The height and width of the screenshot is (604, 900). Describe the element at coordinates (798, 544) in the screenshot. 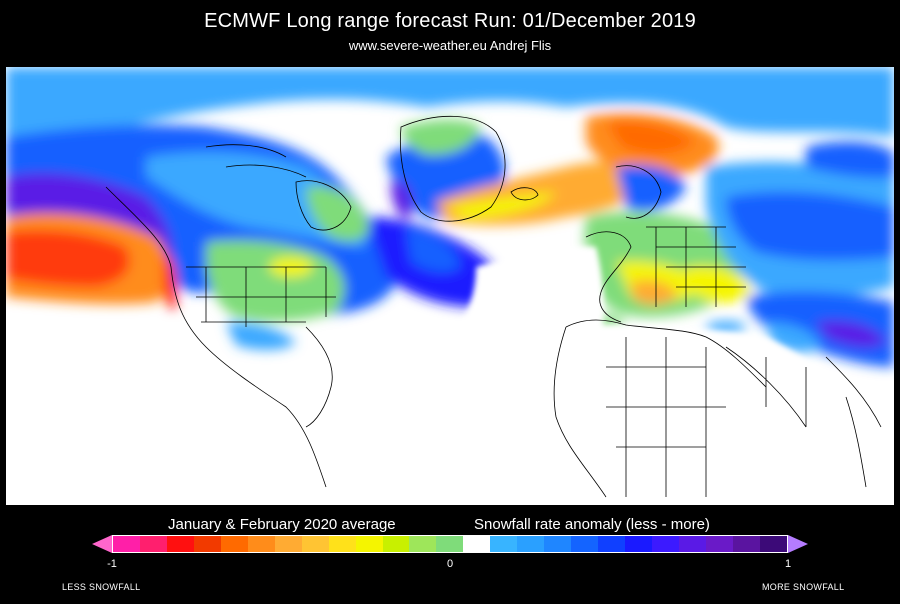

I see `more-arrow-icon` at that location.